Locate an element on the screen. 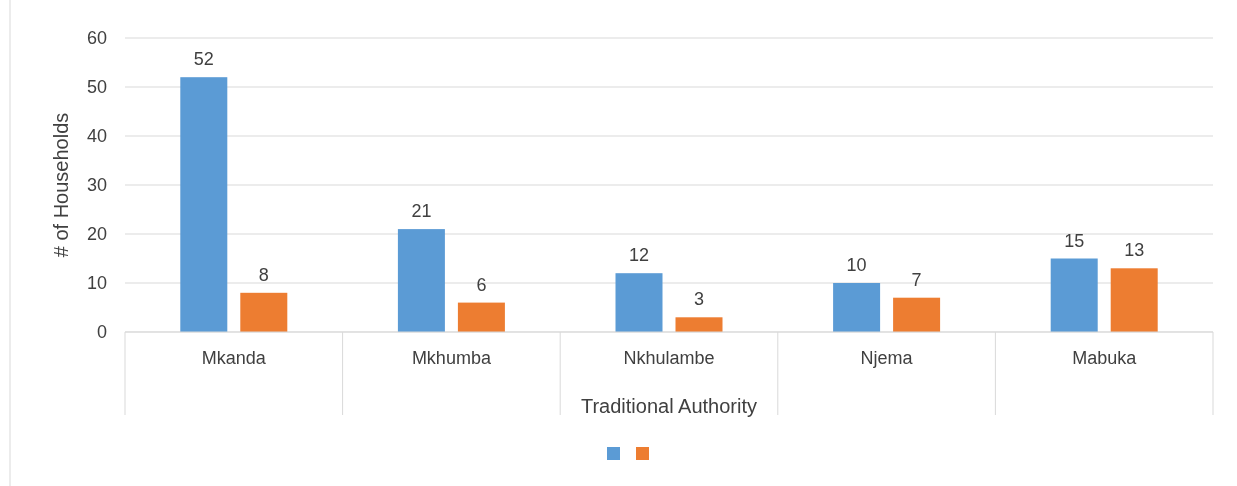 The height and width of the screenshot is (486, 1237). data-label: 15 is located at coordinates (1074, 240).